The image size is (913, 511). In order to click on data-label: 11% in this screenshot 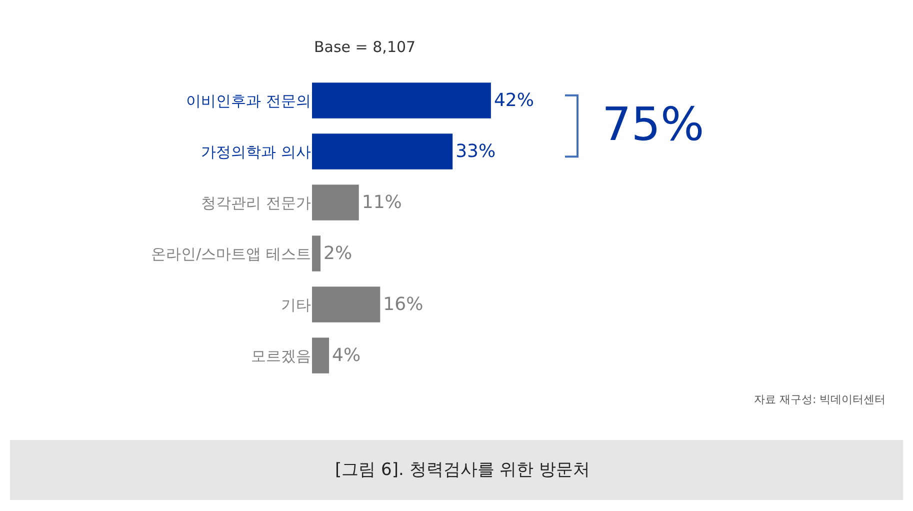, I will do `click(382, 202)`.